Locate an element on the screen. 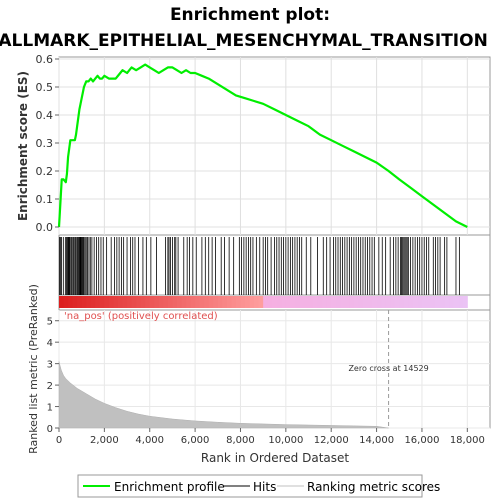  metric-tick-label: 3 is located at coordinates (50, 365).